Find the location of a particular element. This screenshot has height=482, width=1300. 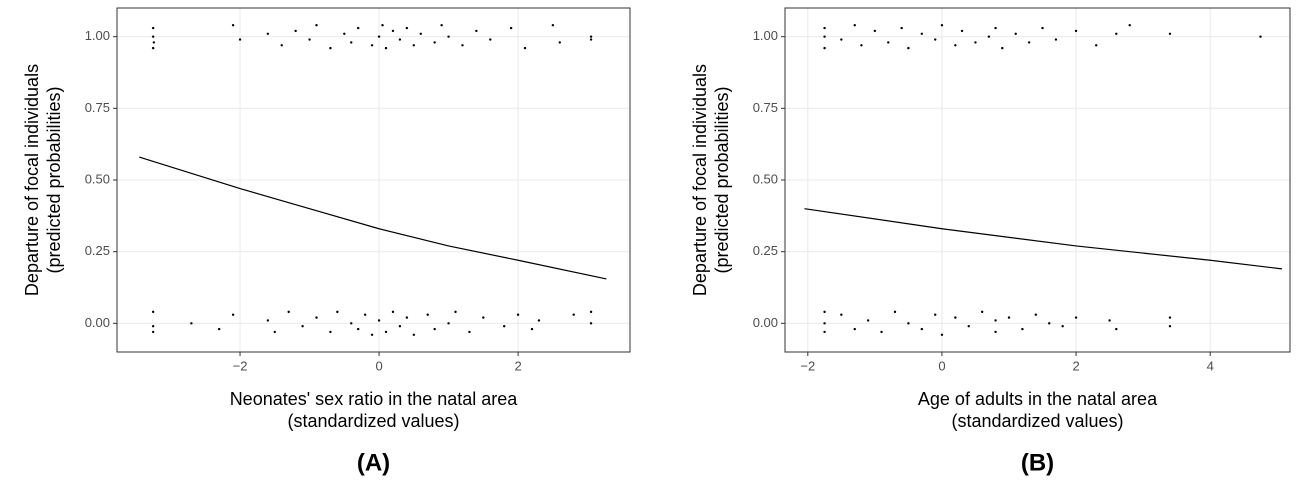

y-axis-title: Departure of focal individuals is located at coordinates (32, 180).